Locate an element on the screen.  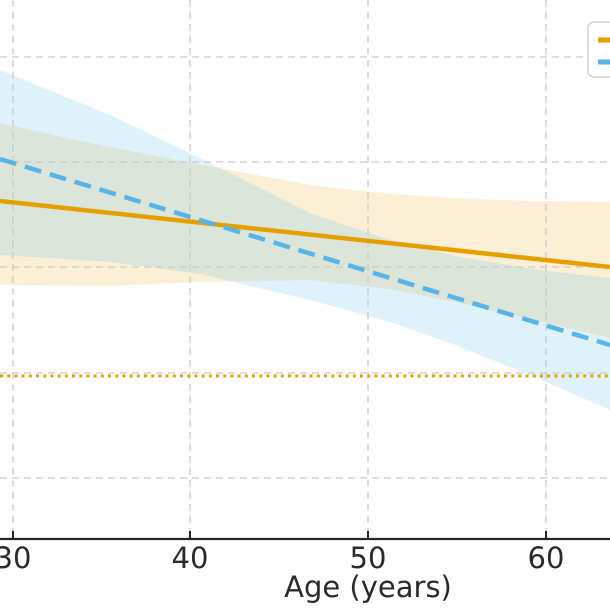
orange-solid-trend-line is located at coordinates (305, 234).